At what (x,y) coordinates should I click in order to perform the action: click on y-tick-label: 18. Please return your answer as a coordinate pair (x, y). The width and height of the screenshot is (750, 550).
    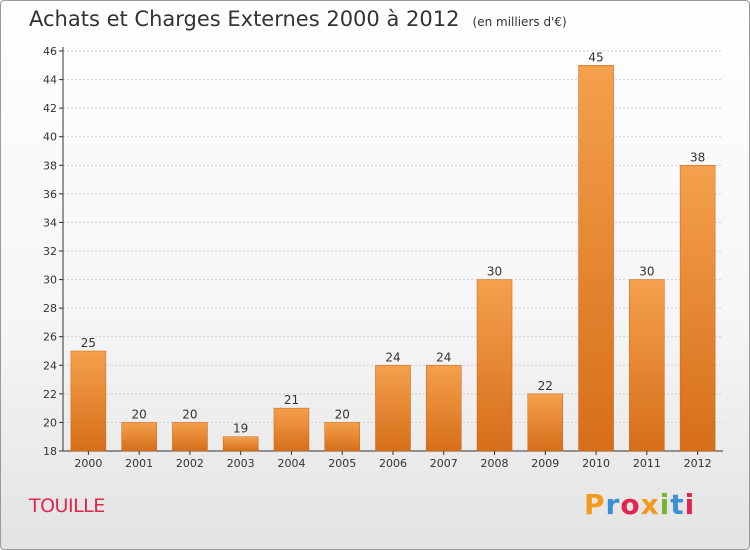
    Looking at the image, I should click on (50, 451).